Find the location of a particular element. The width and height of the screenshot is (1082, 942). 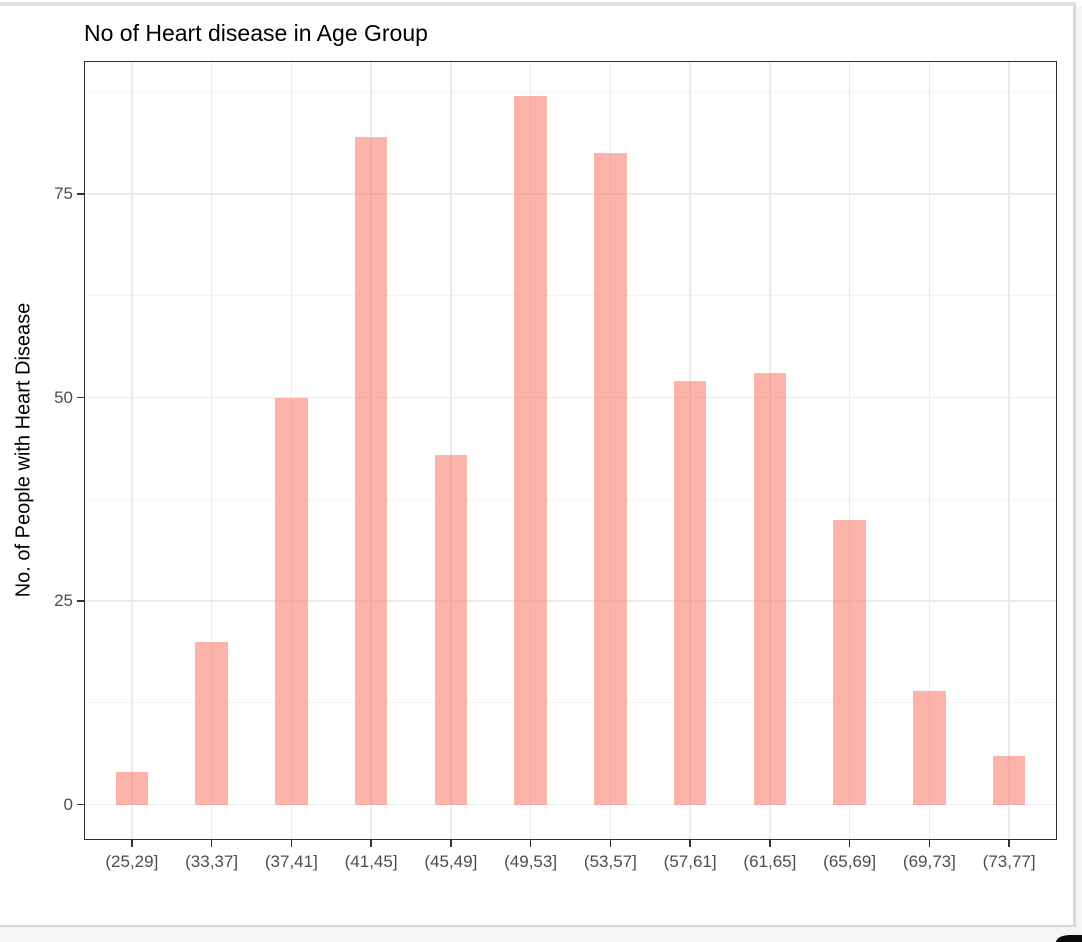

x-tick-label: (57,61] is located at coordinates (690, 861).